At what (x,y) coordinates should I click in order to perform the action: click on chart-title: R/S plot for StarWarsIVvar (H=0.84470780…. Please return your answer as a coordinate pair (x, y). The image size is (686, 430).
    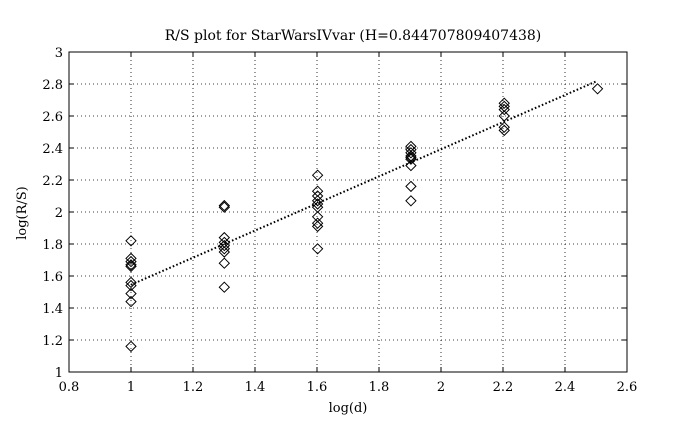
    Looking at the image, I should click on (353, 36).